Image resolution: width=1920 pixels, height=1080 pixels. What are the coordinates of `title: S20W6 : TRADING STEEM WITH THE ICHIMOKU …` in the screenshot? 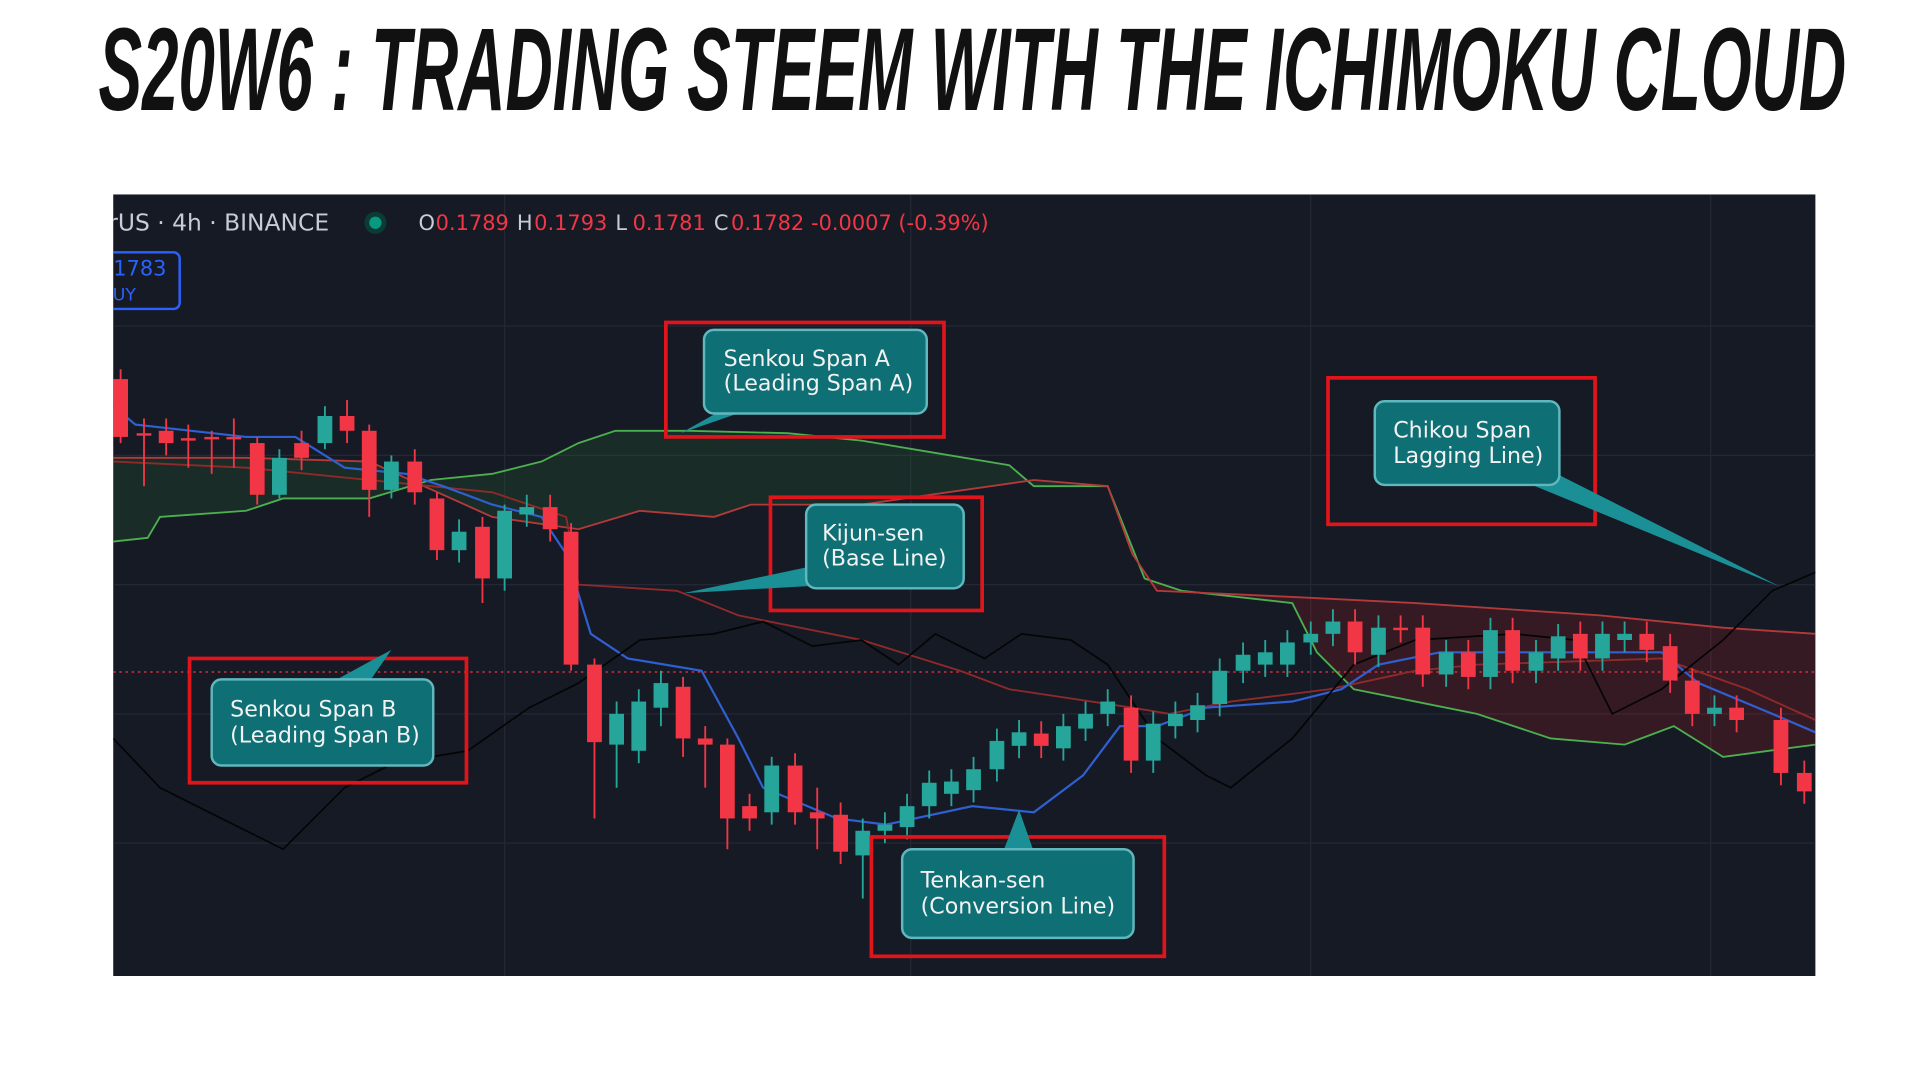 It's located at (972, 70).